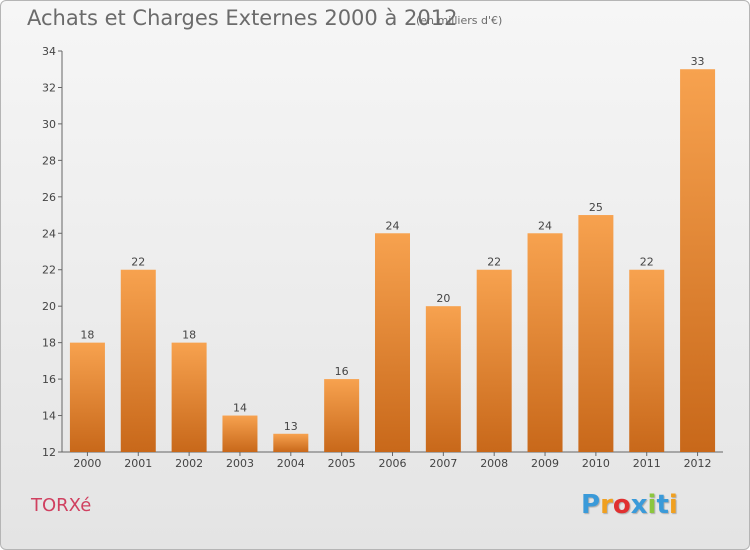  I want to click on logo-letter: x, so click(639, 505).